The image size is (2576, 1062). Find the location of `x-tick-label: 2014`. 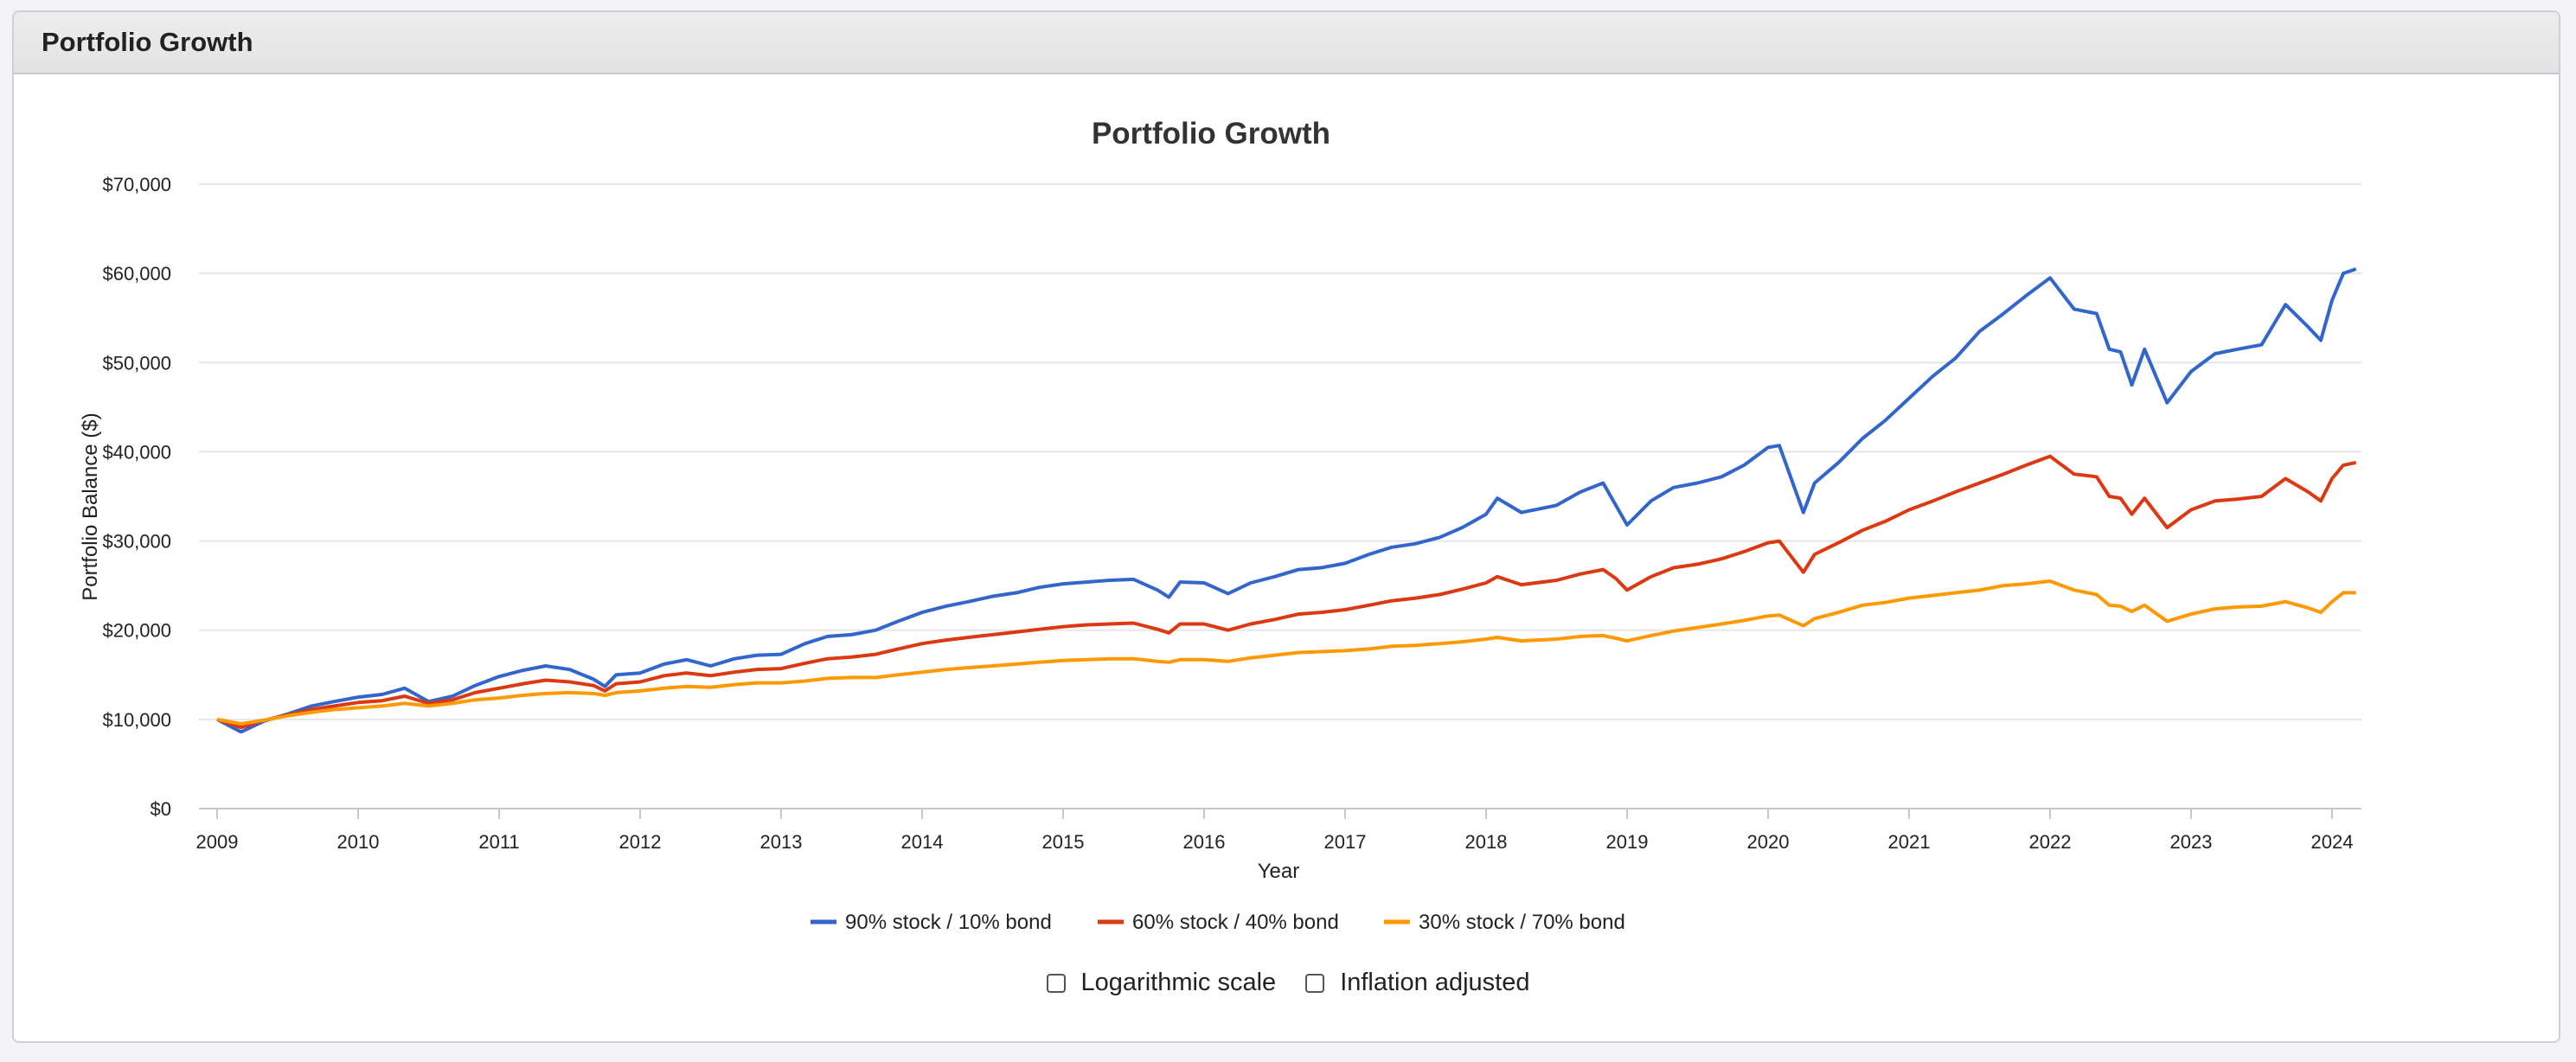

x-tick-label: 2014 is located at coordinates (922, 842).